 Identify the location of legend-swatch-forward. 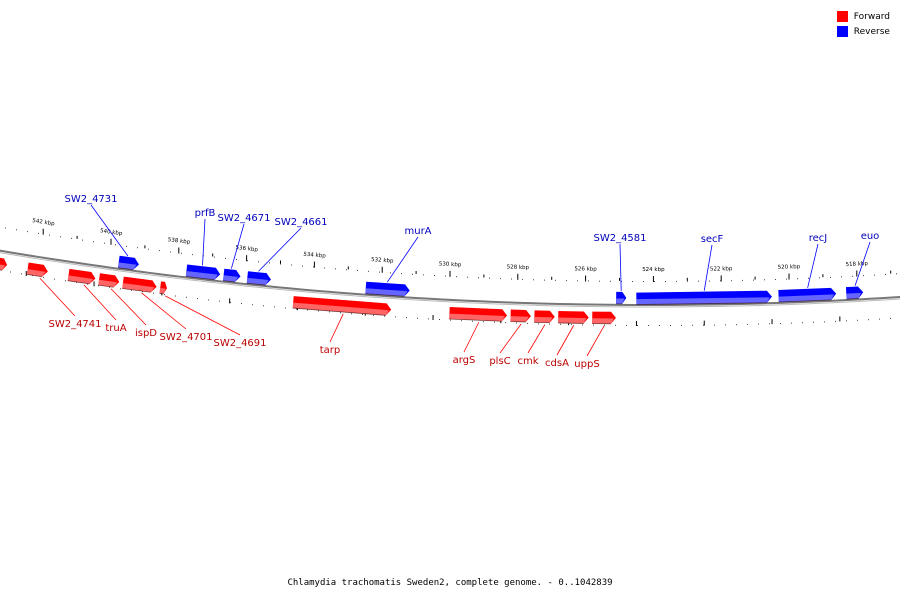
(842, 16).